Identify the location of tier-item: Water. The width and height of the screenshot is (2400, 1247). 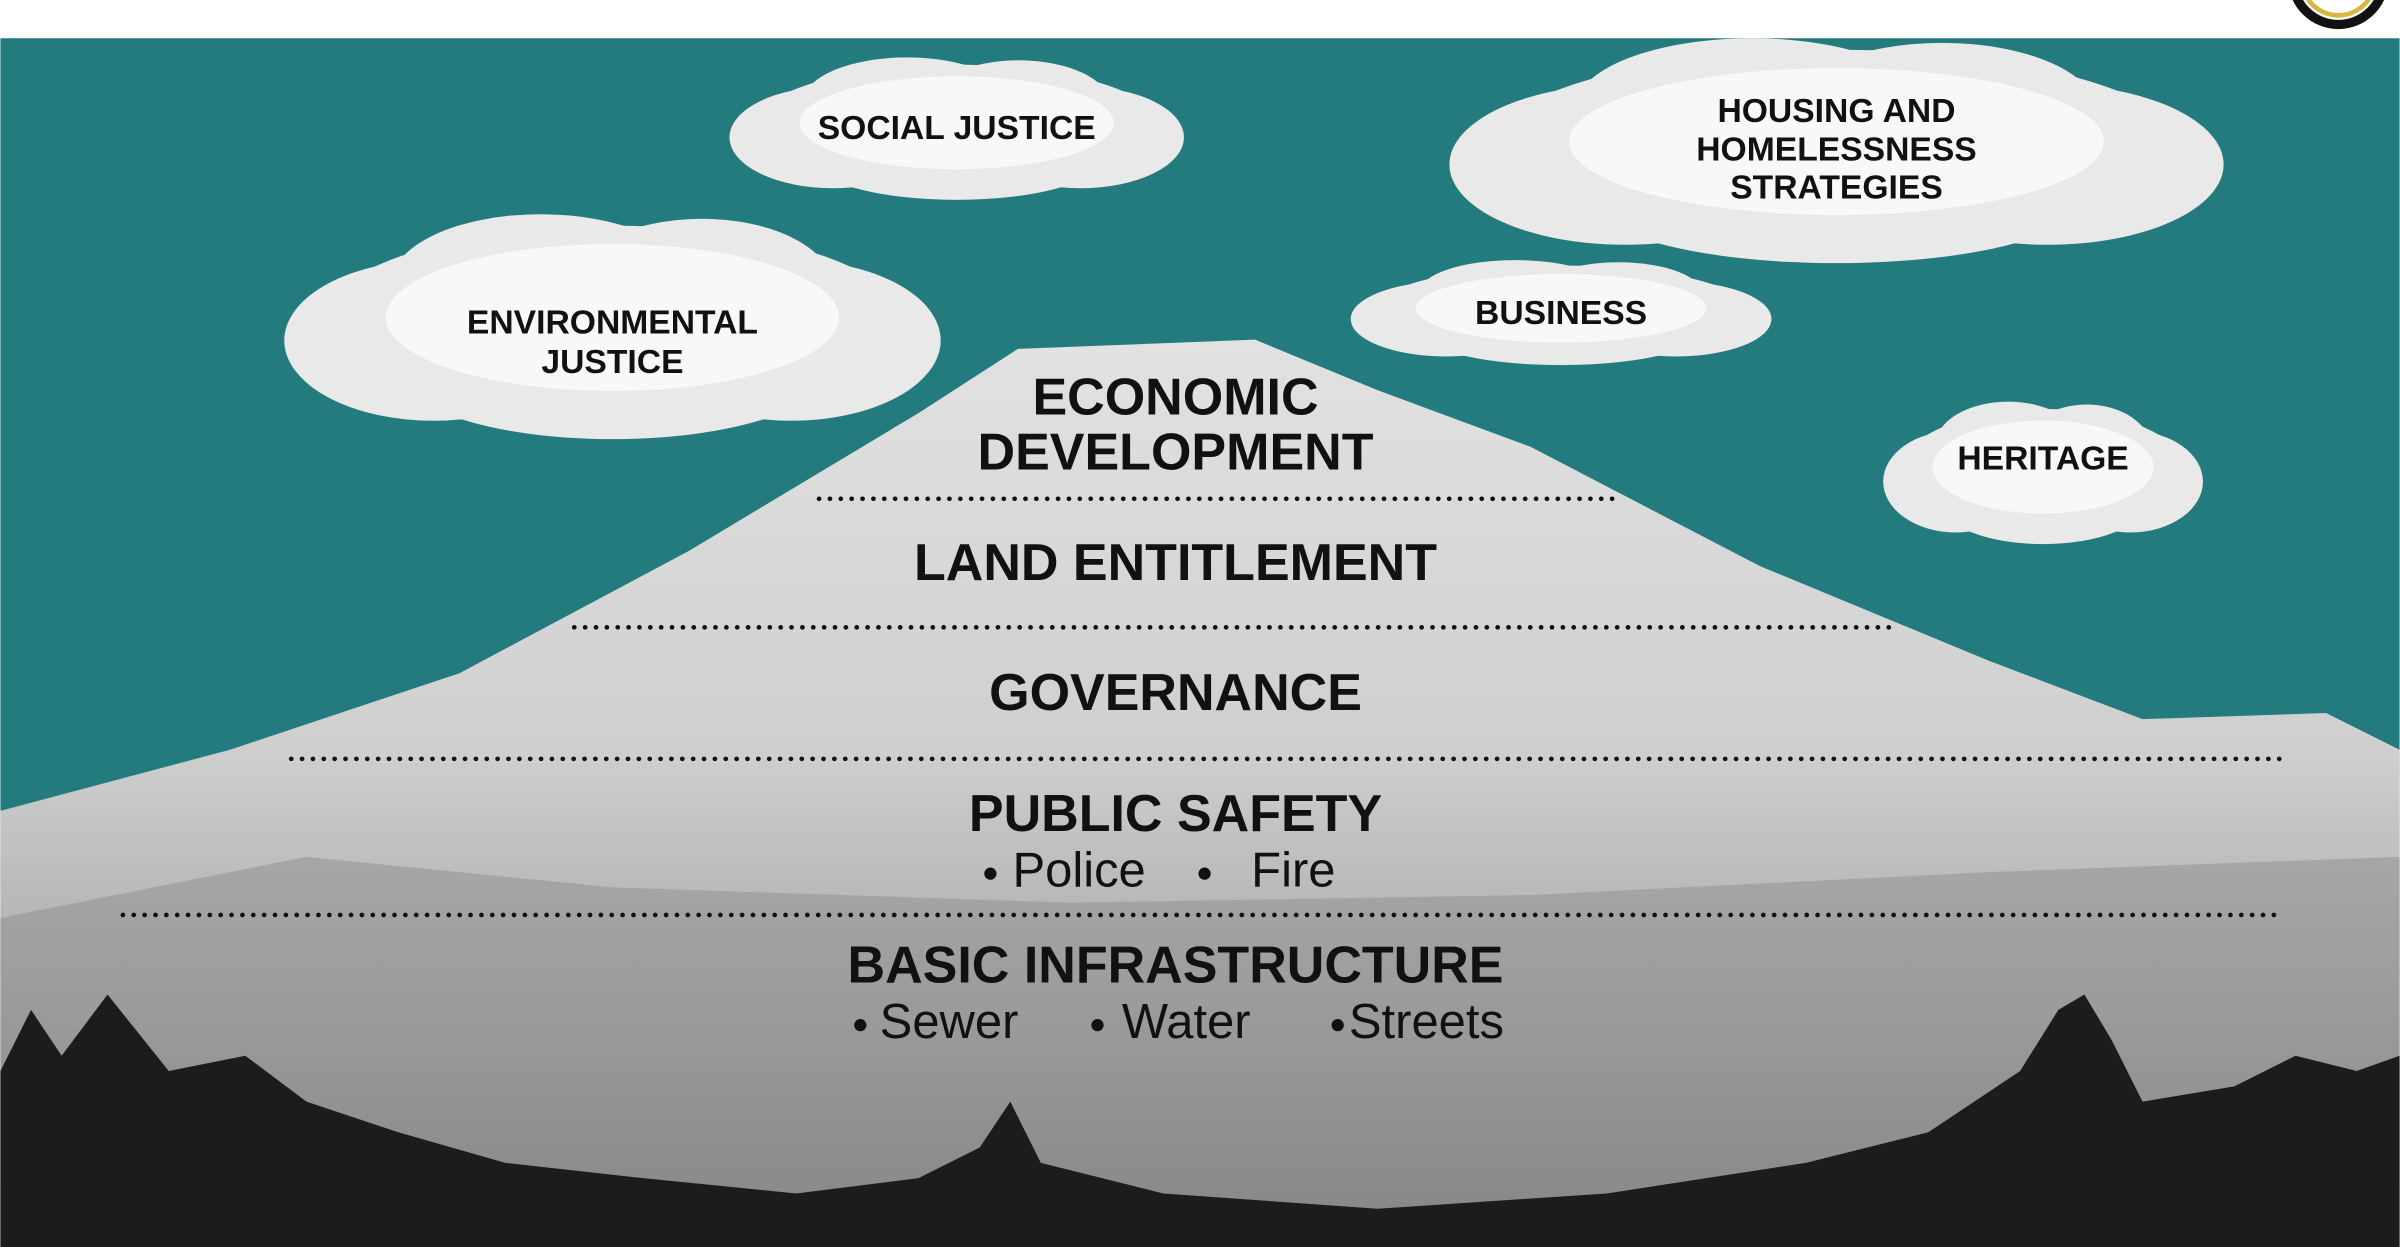
(1186, 1022).